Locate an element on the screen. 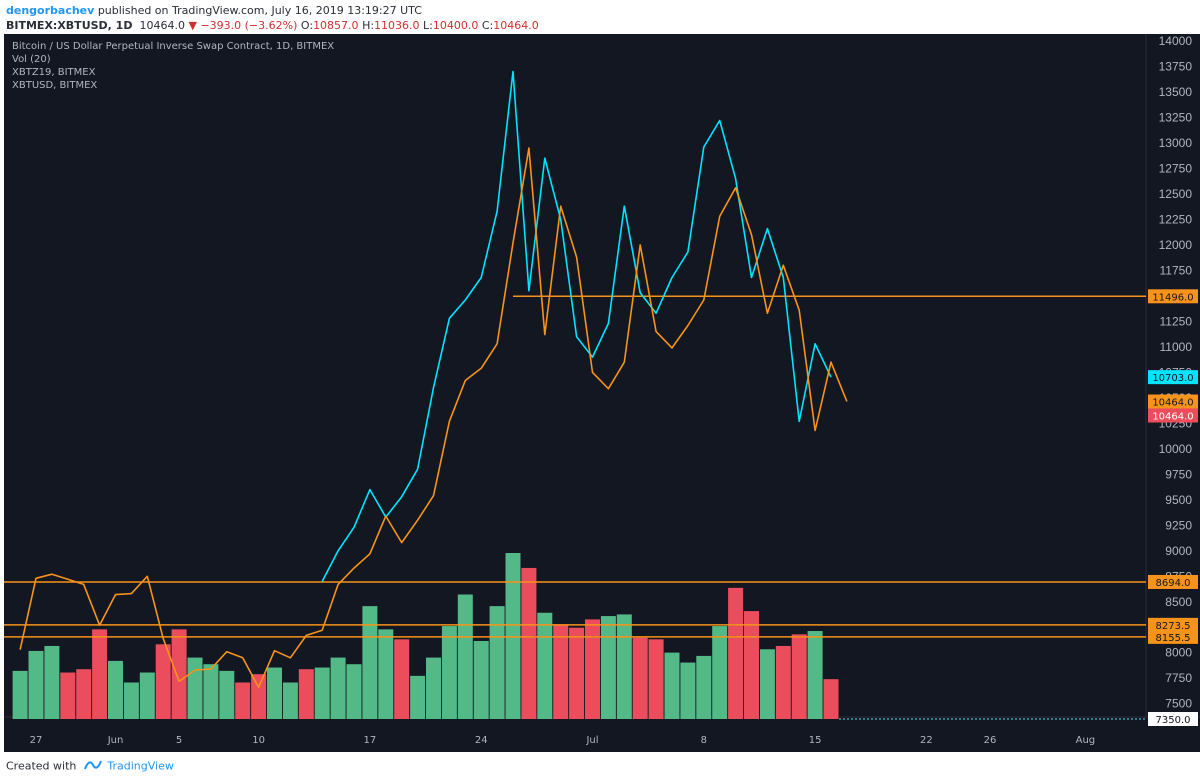  y-tick-label: 11000 is located at coordinates (1176, 347).